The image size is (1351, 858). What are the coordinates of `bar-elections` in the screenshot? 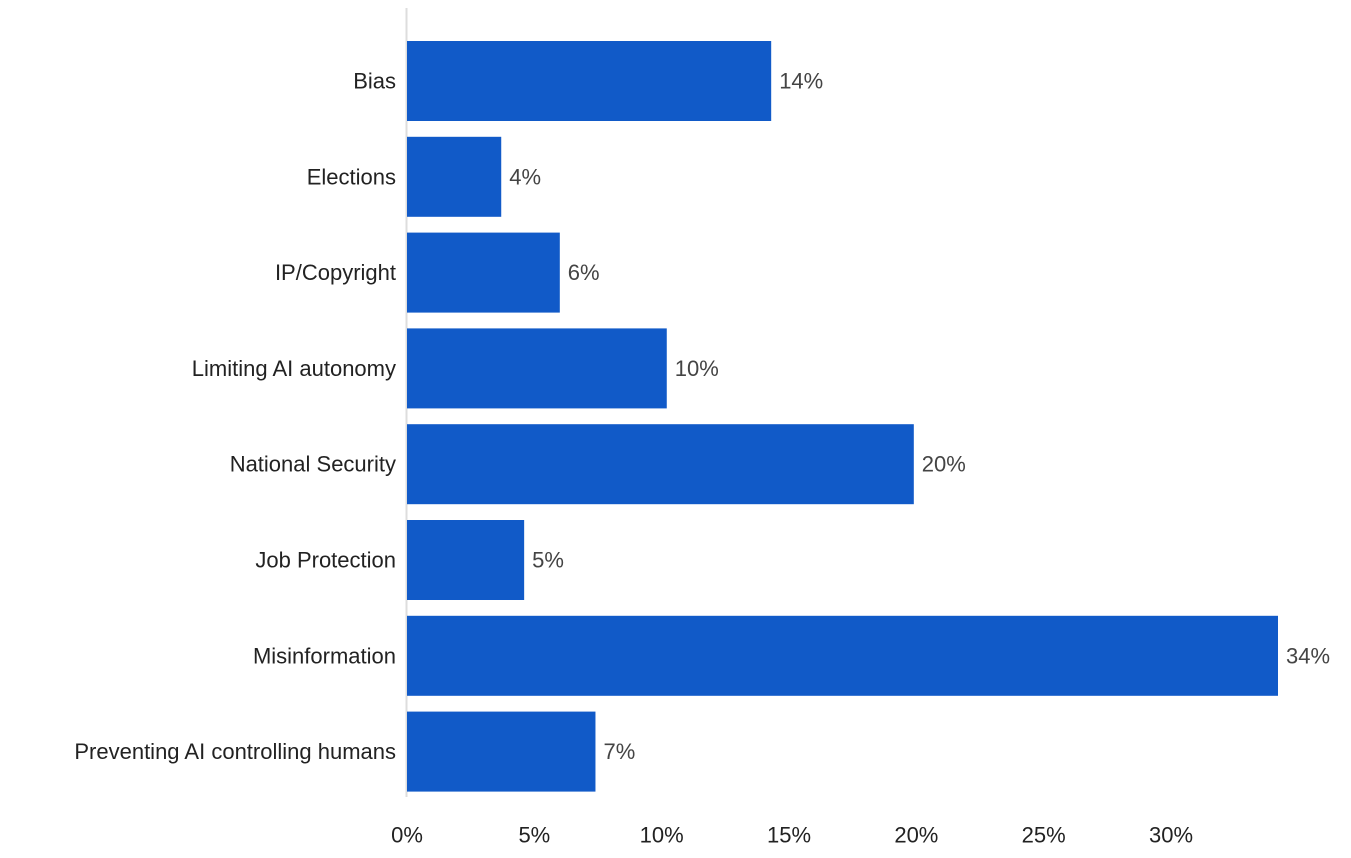 It's located at (454, 176).